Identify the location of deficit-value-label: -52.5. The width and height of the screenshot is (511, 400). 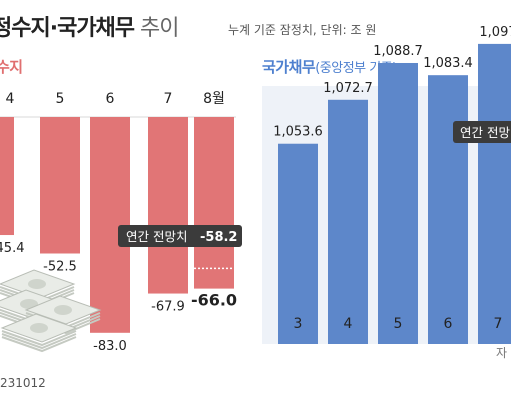
(60, 267).